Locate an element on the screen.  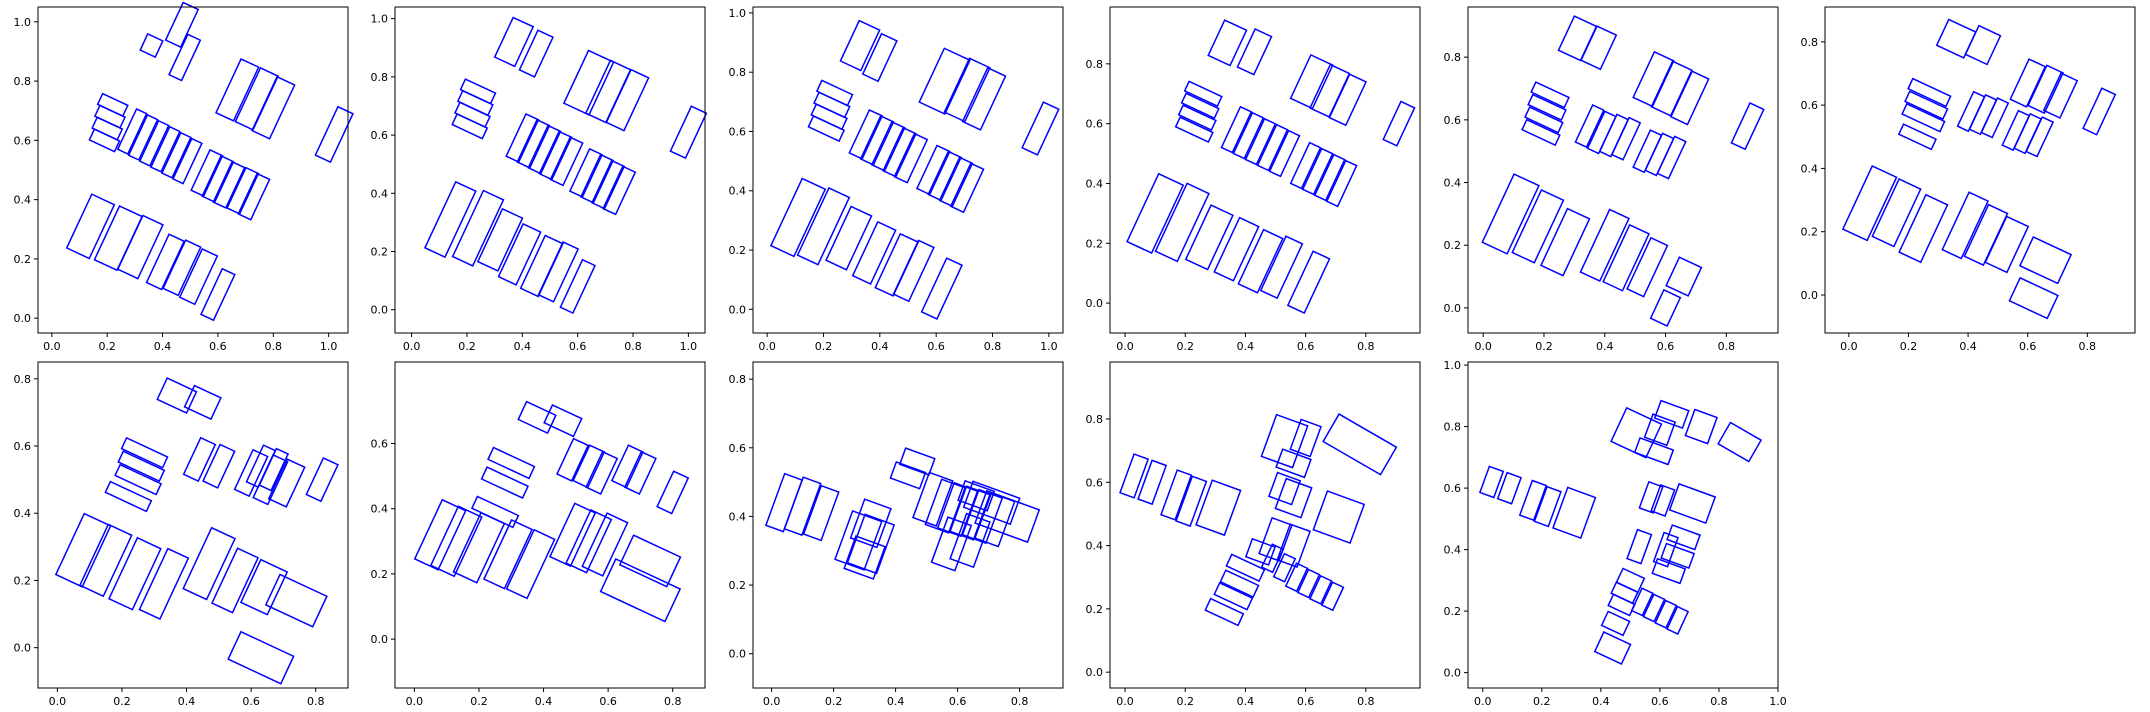
y-tick-label: 0.0 is located at coordinates (380, 639).